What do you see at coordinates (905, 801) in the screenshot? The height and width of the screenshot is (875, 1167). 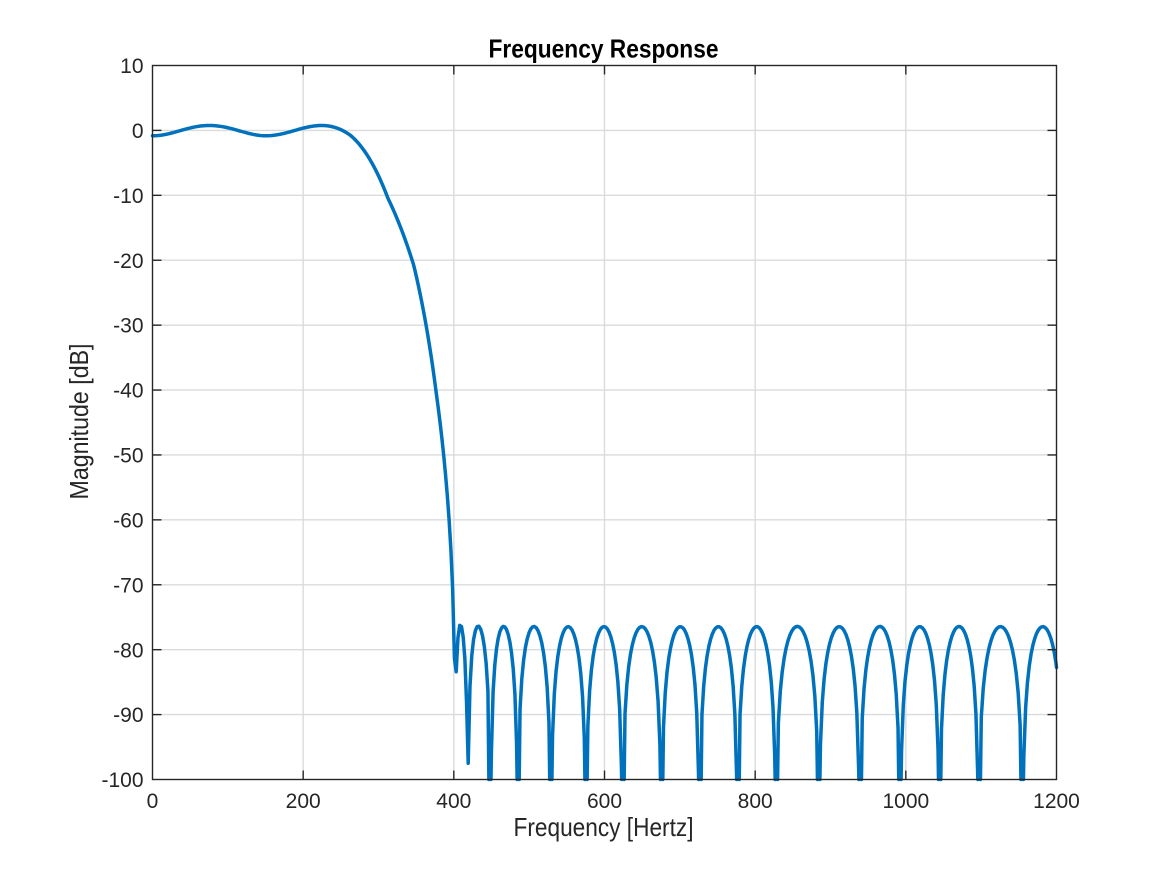 I see `svg-text: 1000` at bounding box center [905, 801].